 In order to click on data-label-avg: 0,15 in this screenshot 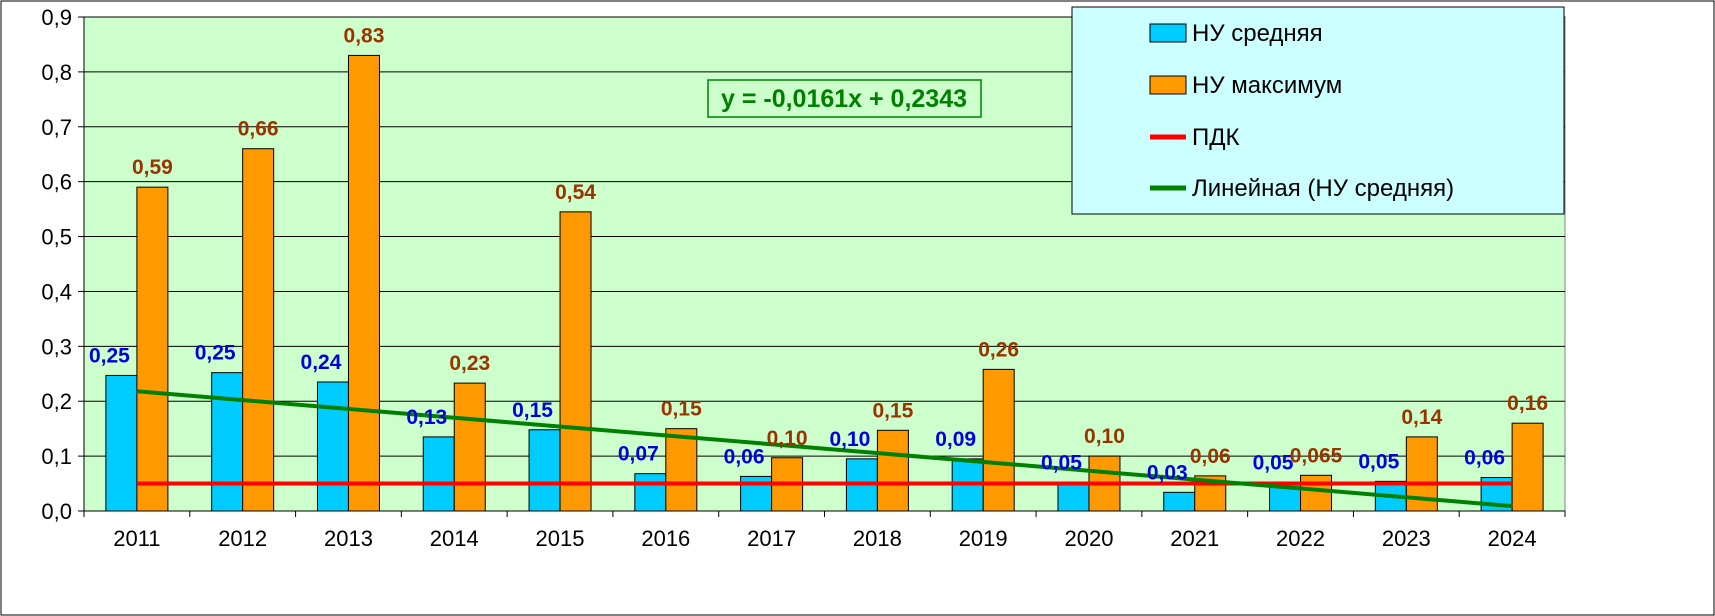, I will do `click(532, 410)`.